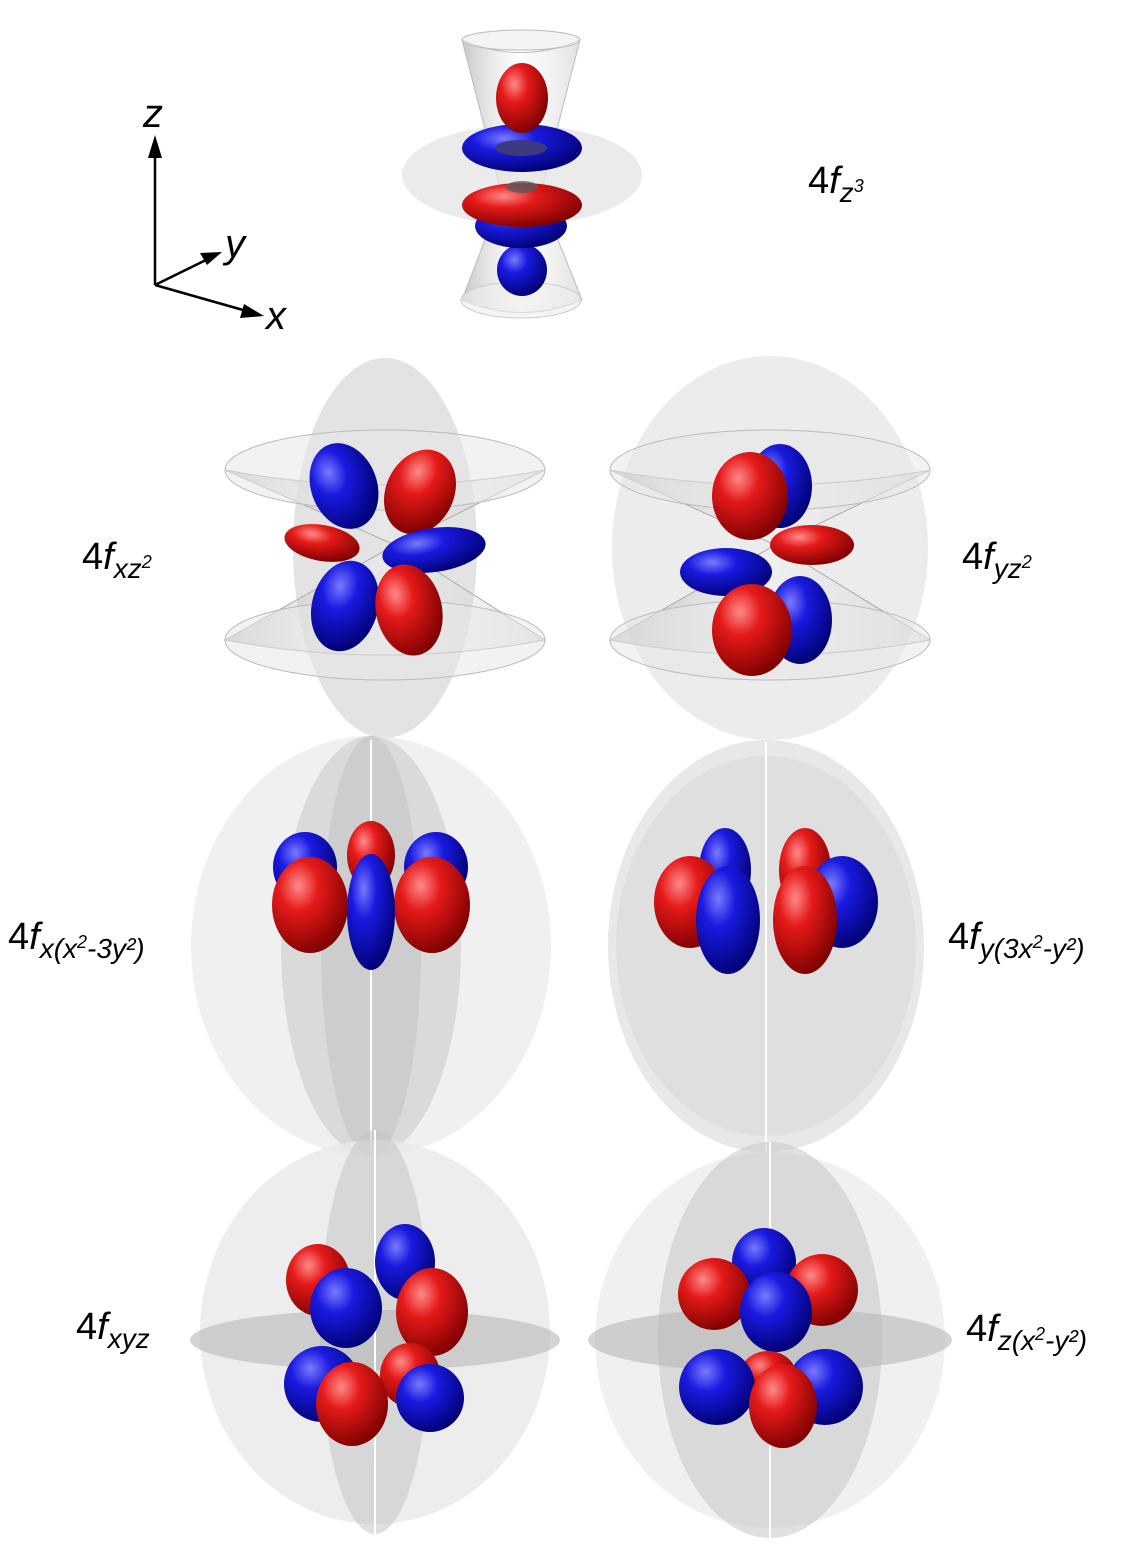 Image resolution: width=1125 pixels, height=1545 pixels. I want to click on orbital-fy, so click(766, 946).